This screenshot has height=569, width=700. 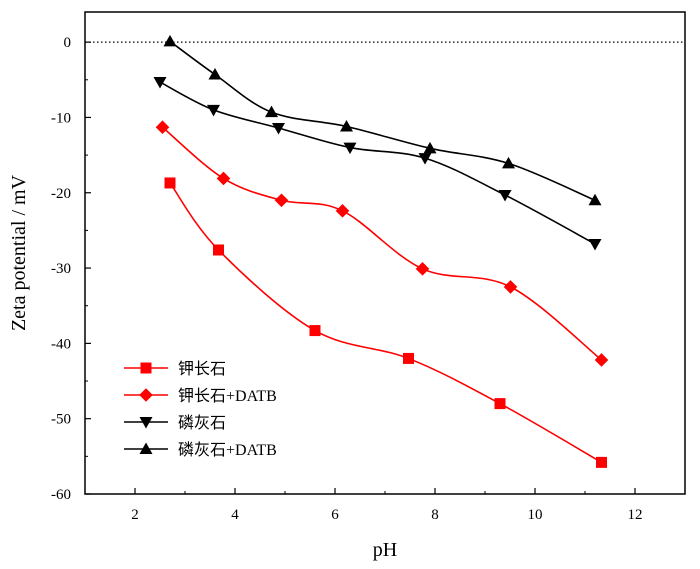 I want to click on legend-item: 钾长石+DATB, so click(x=200, y=396).